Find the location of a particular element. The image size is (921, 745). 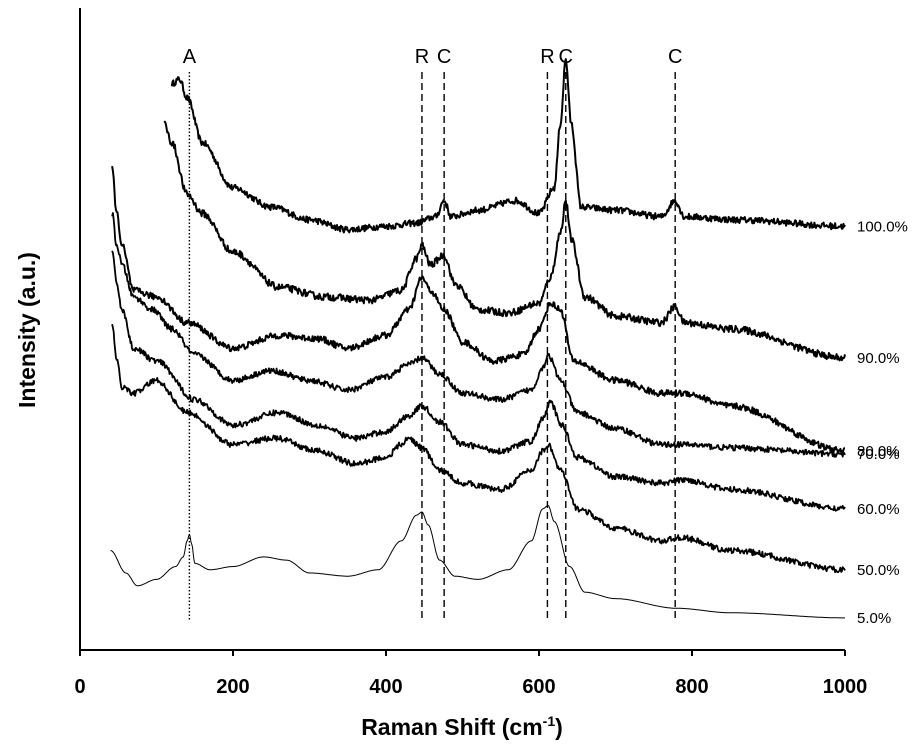

peak-marker-label-2: C is located at coordinates (444, 57).